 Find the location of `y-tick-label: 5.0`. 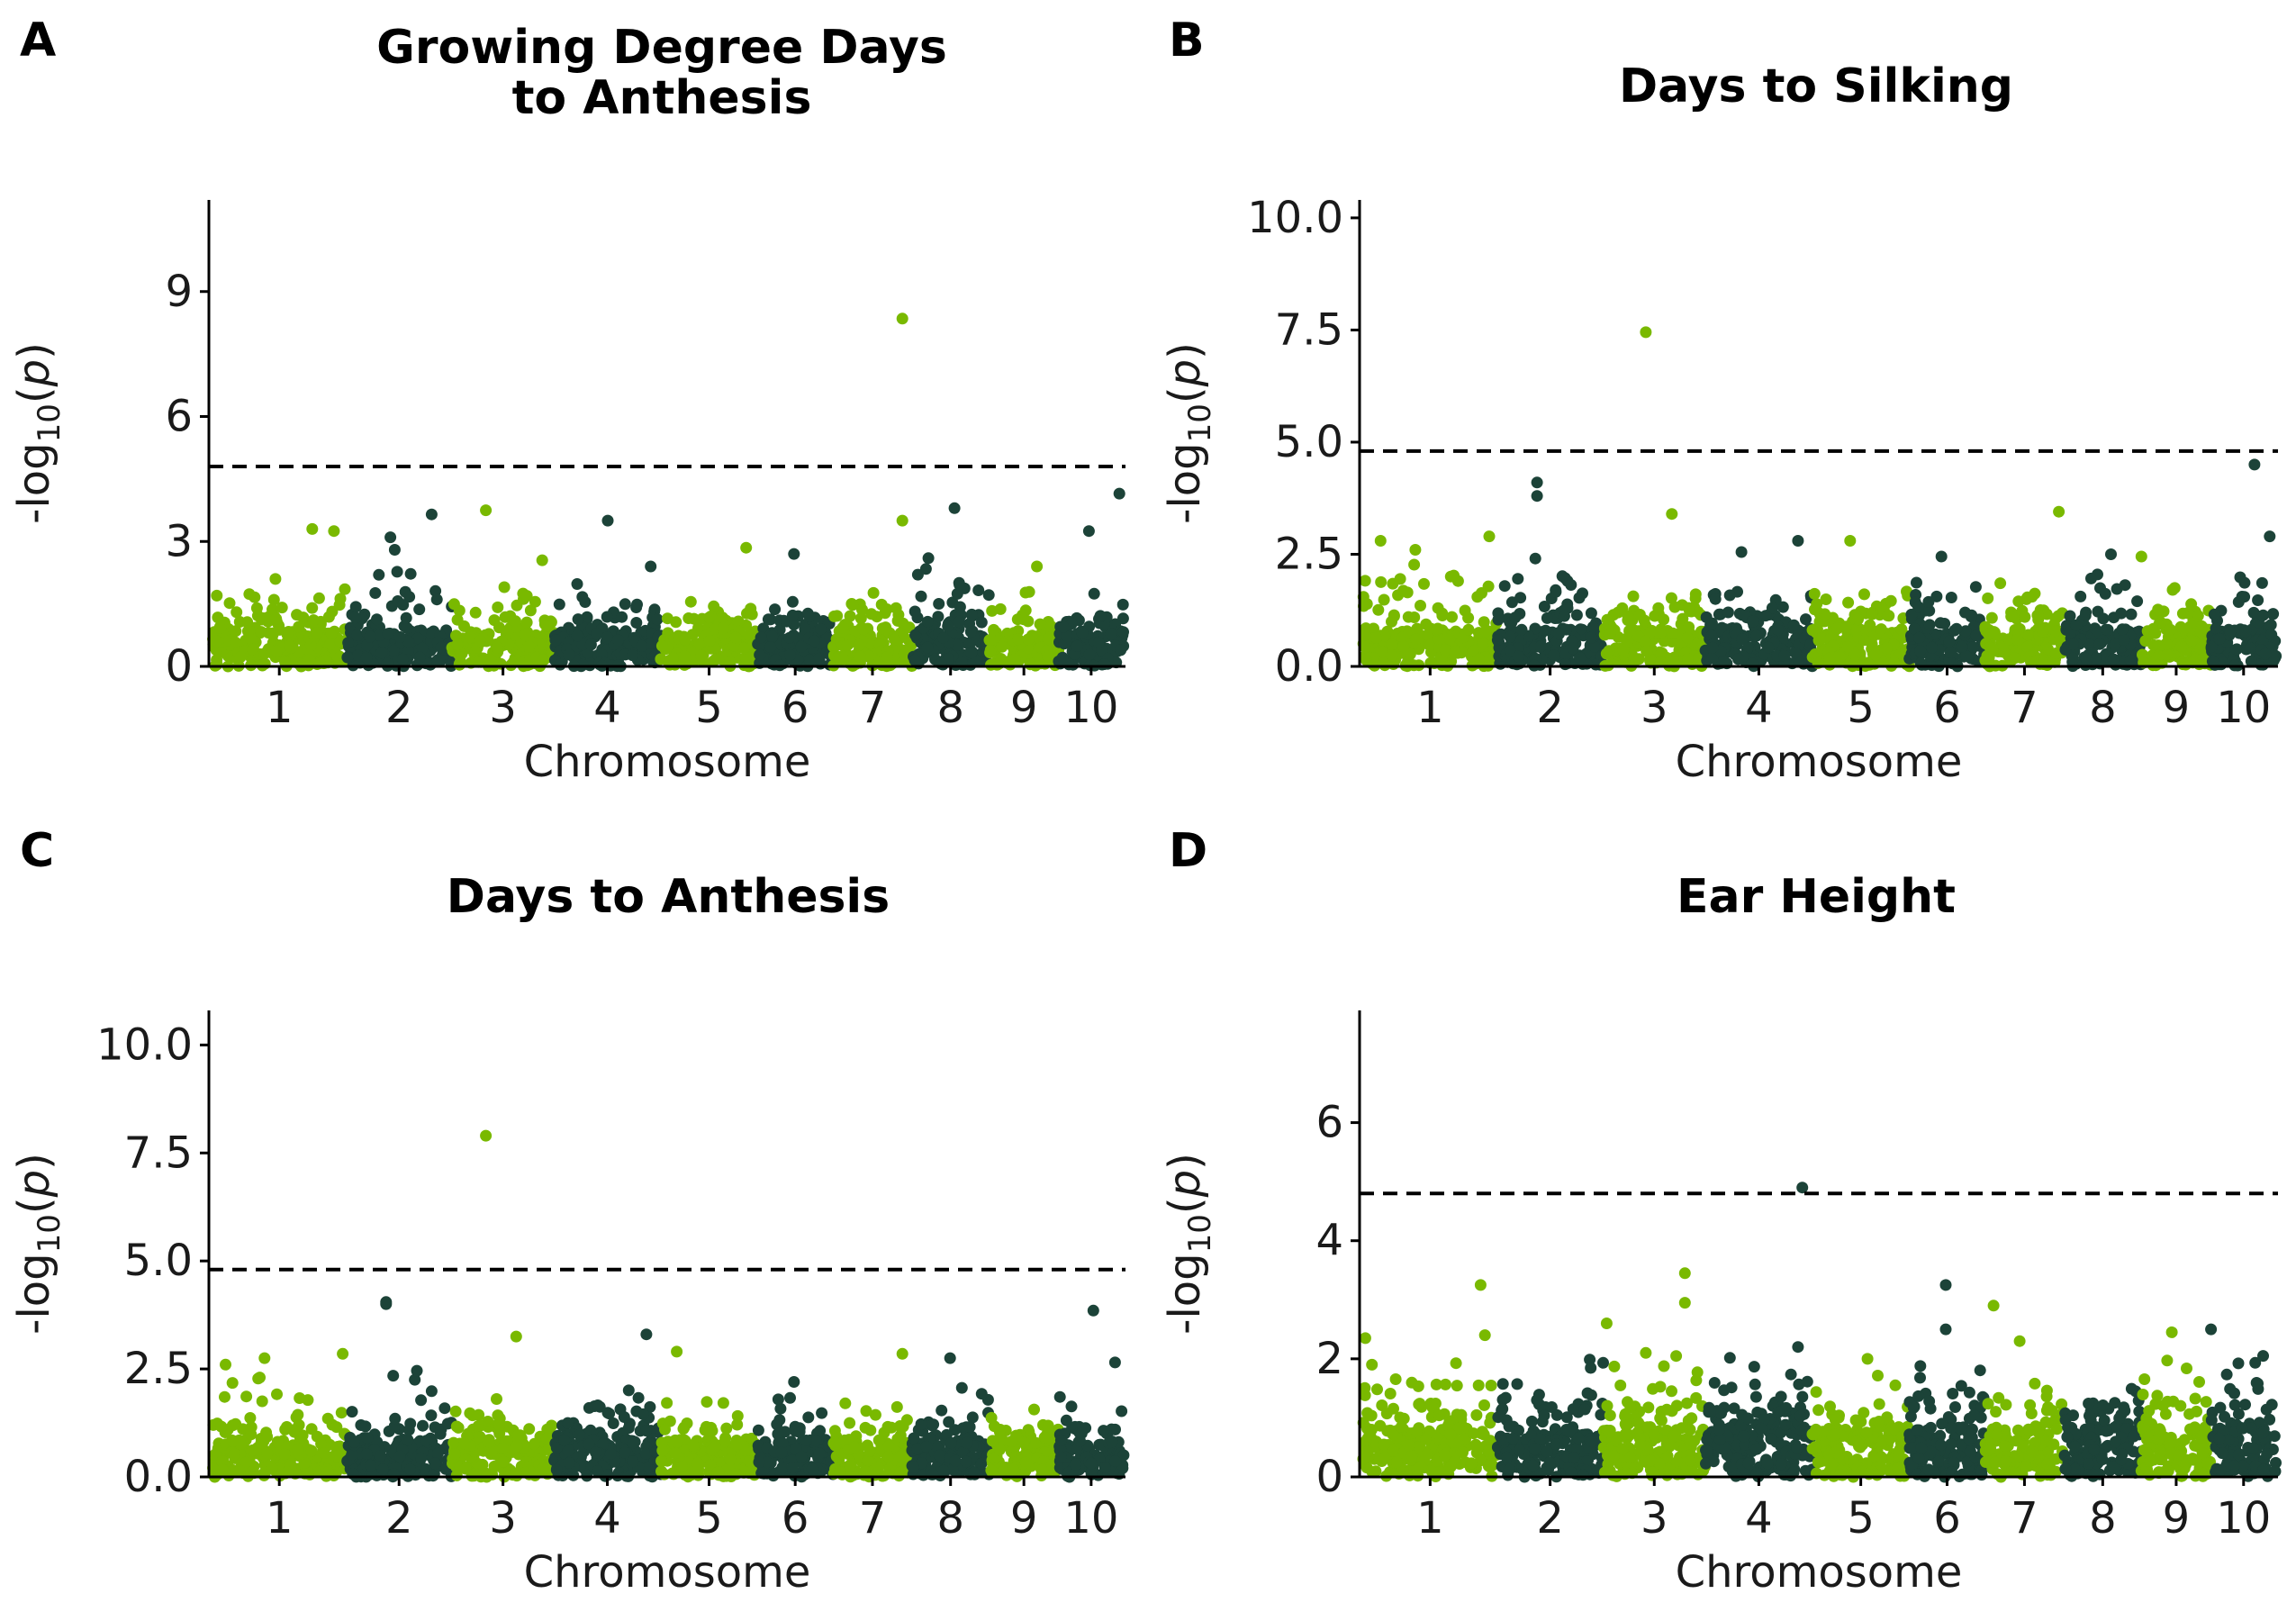

y-tick-label: 5.0 is located at coordinates (158, 1261).